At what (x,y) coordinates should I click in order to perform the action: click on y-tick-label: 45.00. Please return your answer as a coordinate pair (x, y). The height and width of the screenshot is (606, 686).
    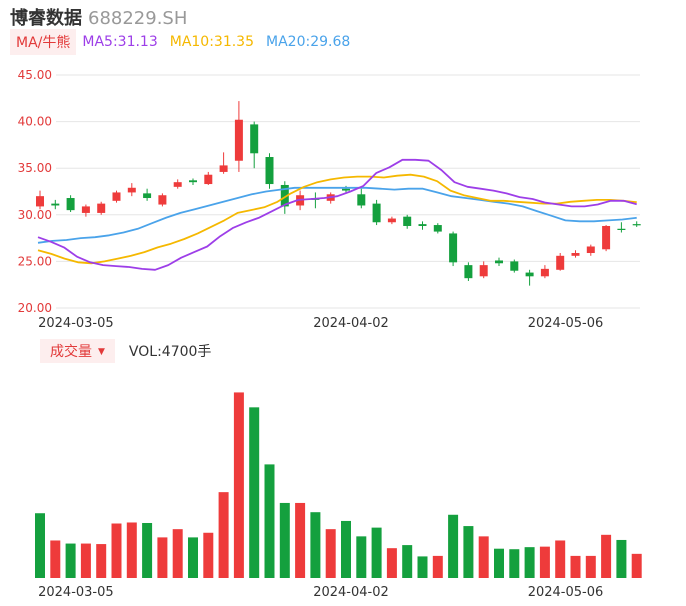
    Looking at the image, I should click on (35, 75).